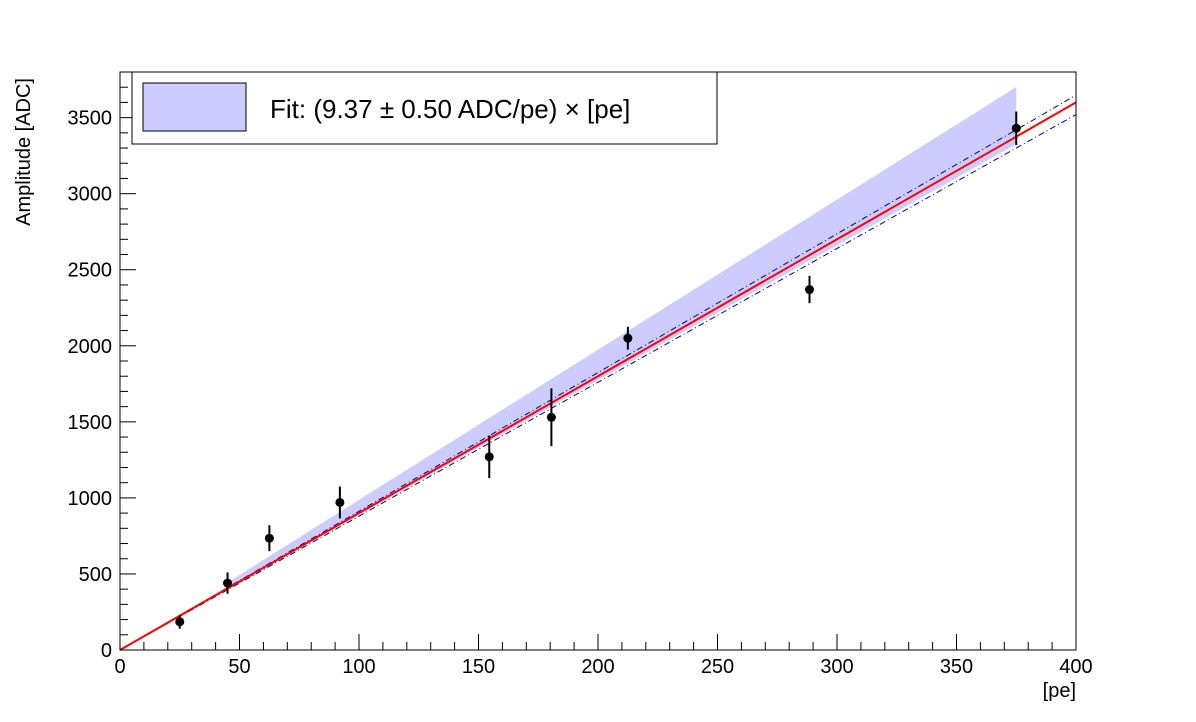  I want to click on x-axis: 0 50 100 150 200 250 300 350 400, so click(603, 656).